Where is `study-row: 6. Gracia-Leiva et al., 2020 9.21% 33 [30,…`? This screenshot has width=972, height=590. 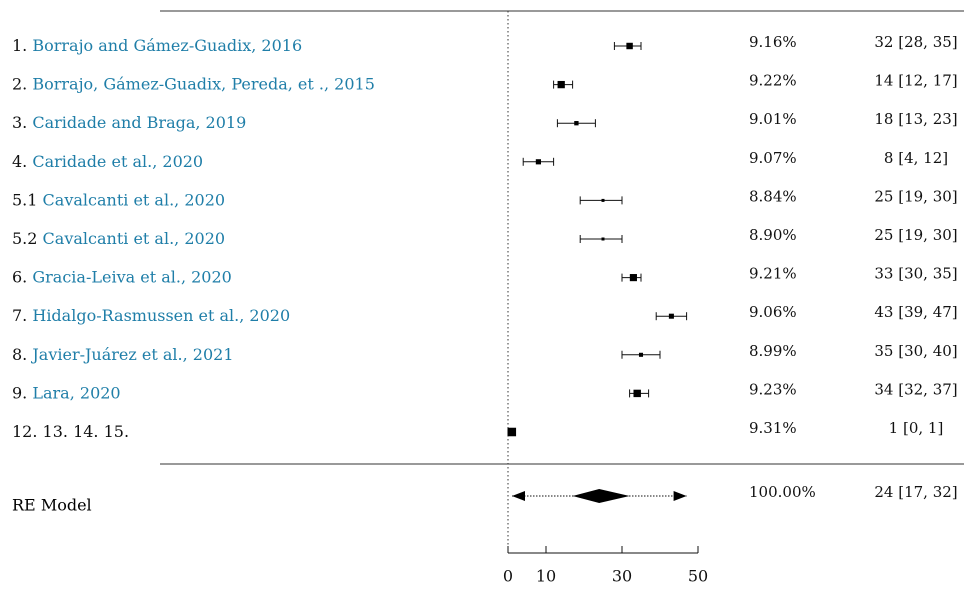 study-row: 6. Gracia-Leiva et al., 2020 9.21% 33 [30,… is located at coordinates (485, 276).